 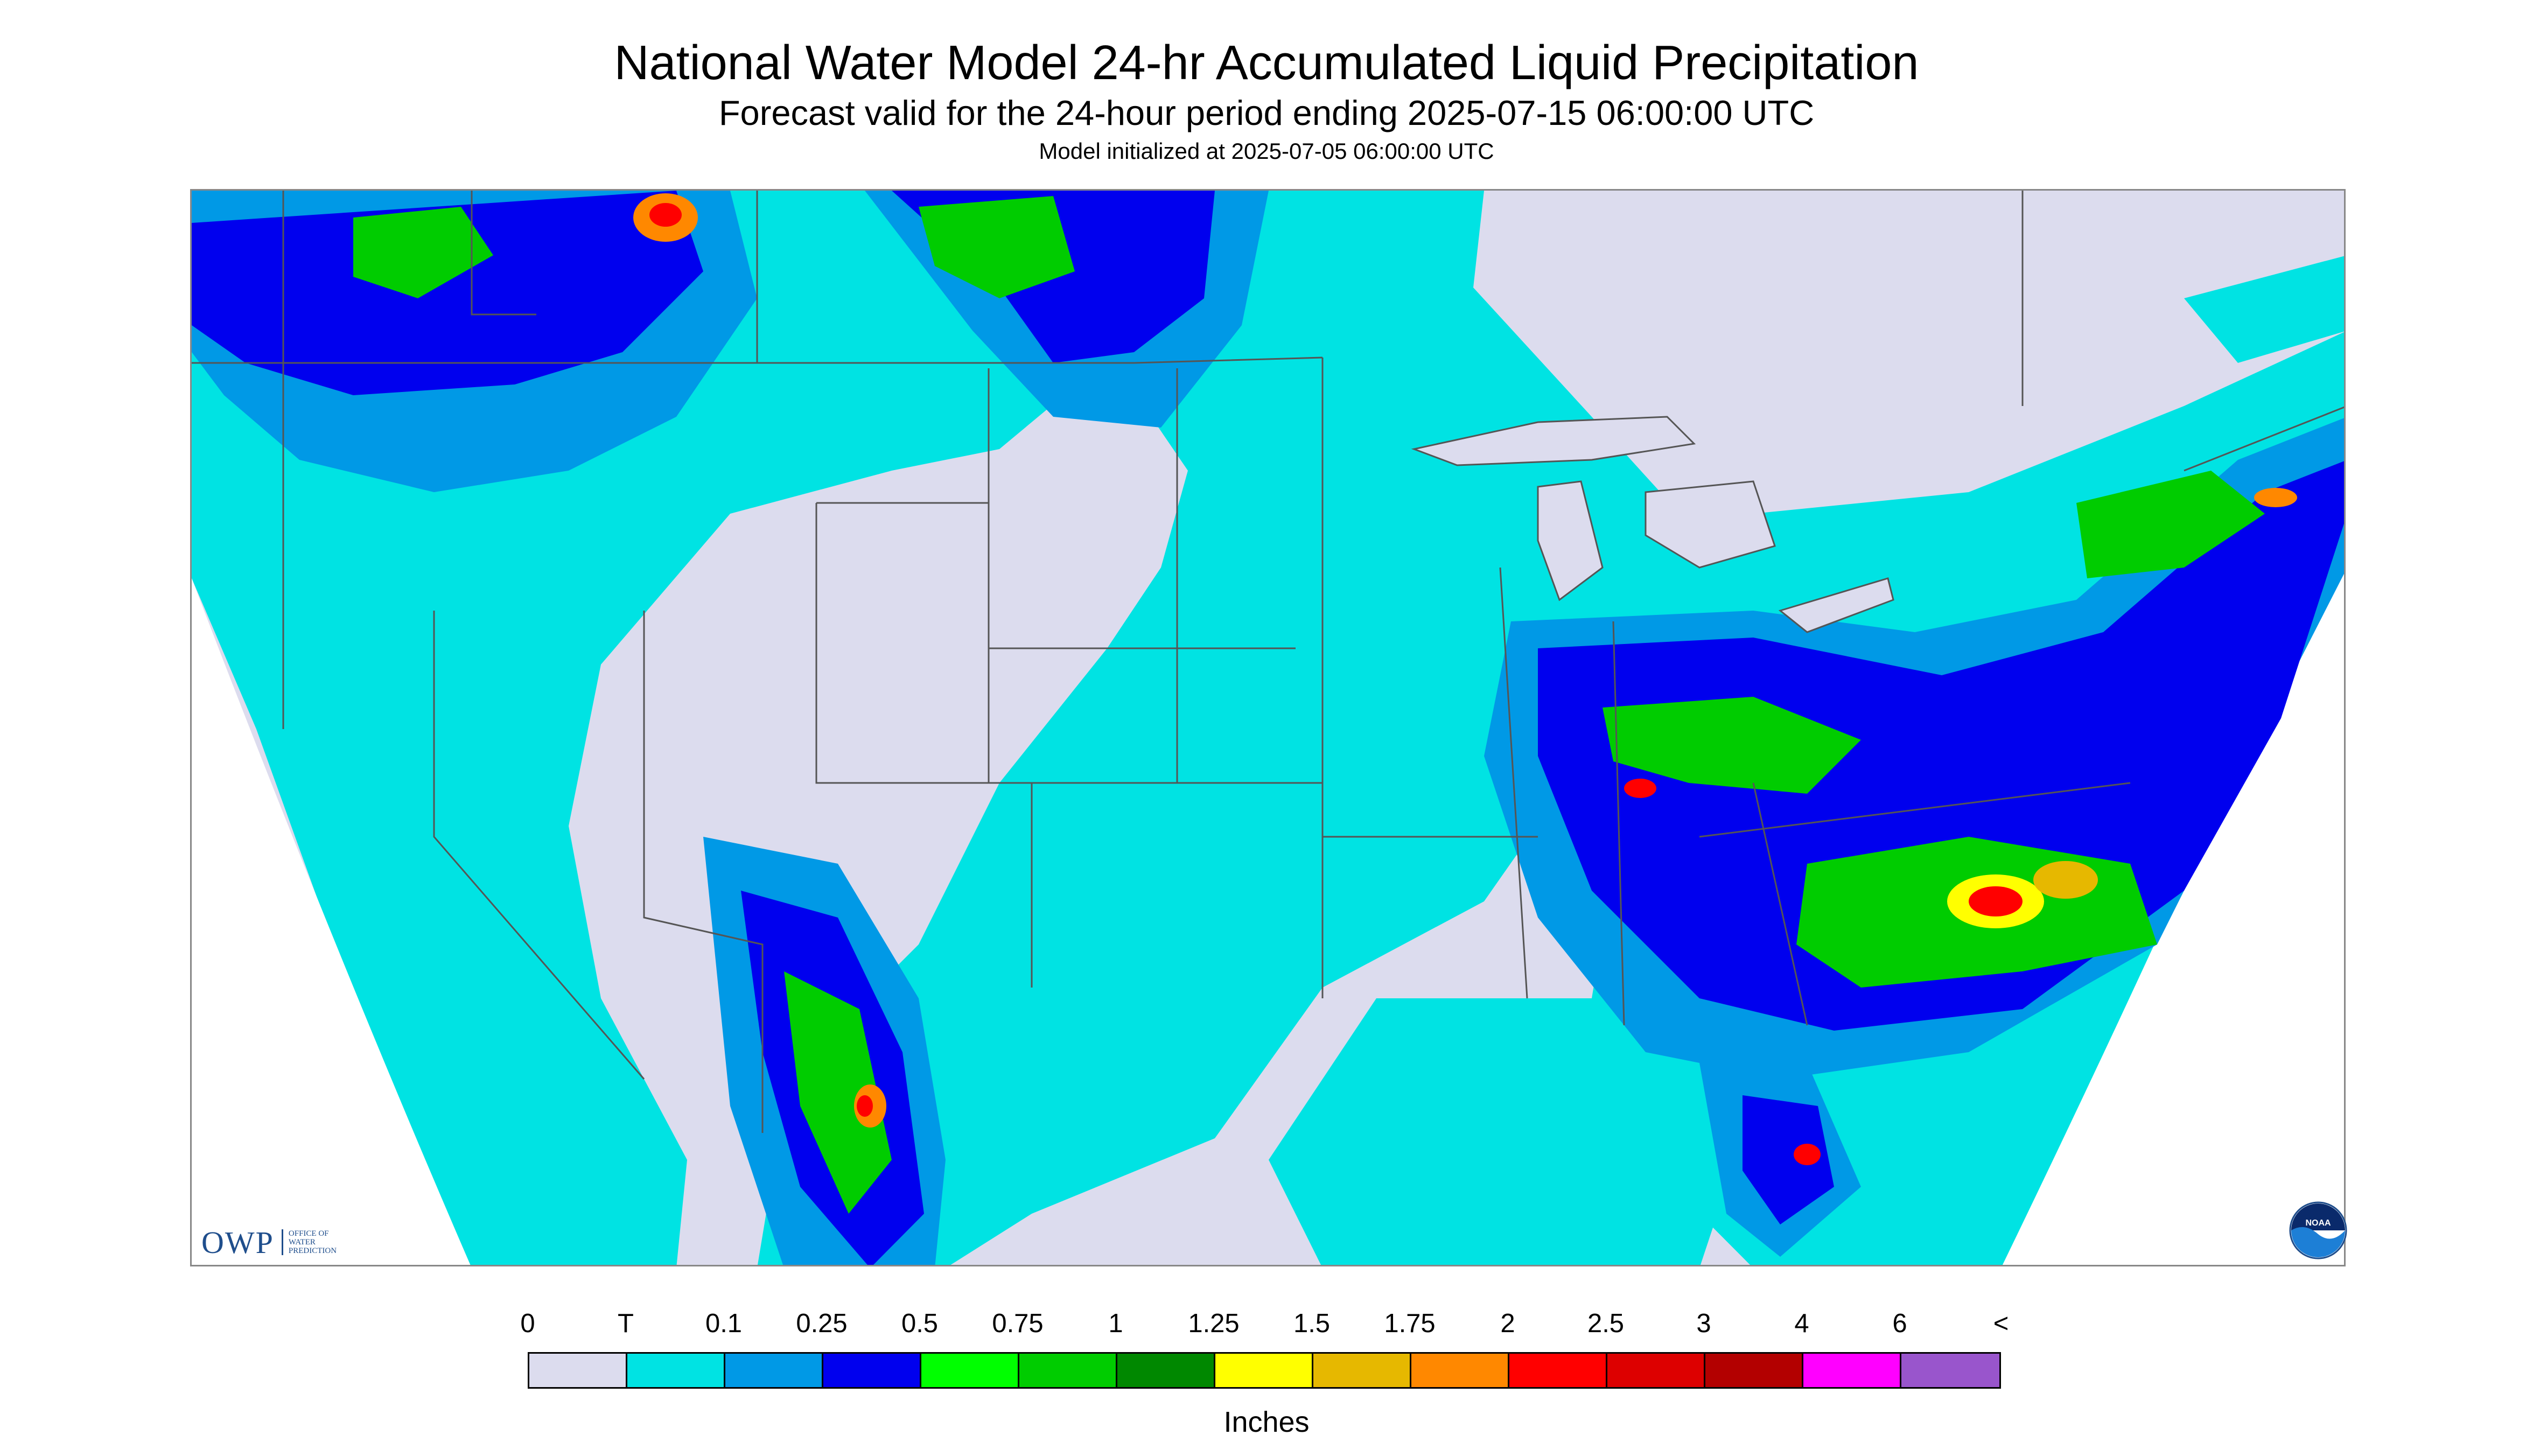 What do you see at coordinates (1214, 1323) in the screenshot?
I see `legend-label-7: 1.25` at bounding box center [1214, 1323].